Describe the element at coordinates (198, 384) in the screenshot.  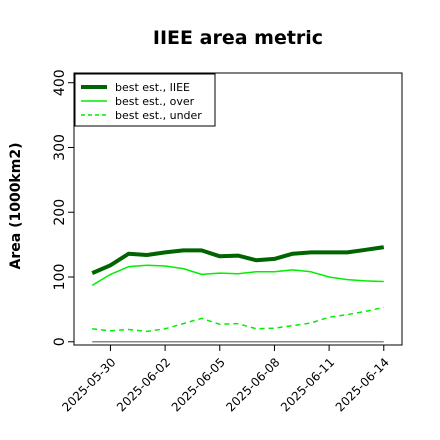
I see `x-tick-label: 2025-06-05` at that location.